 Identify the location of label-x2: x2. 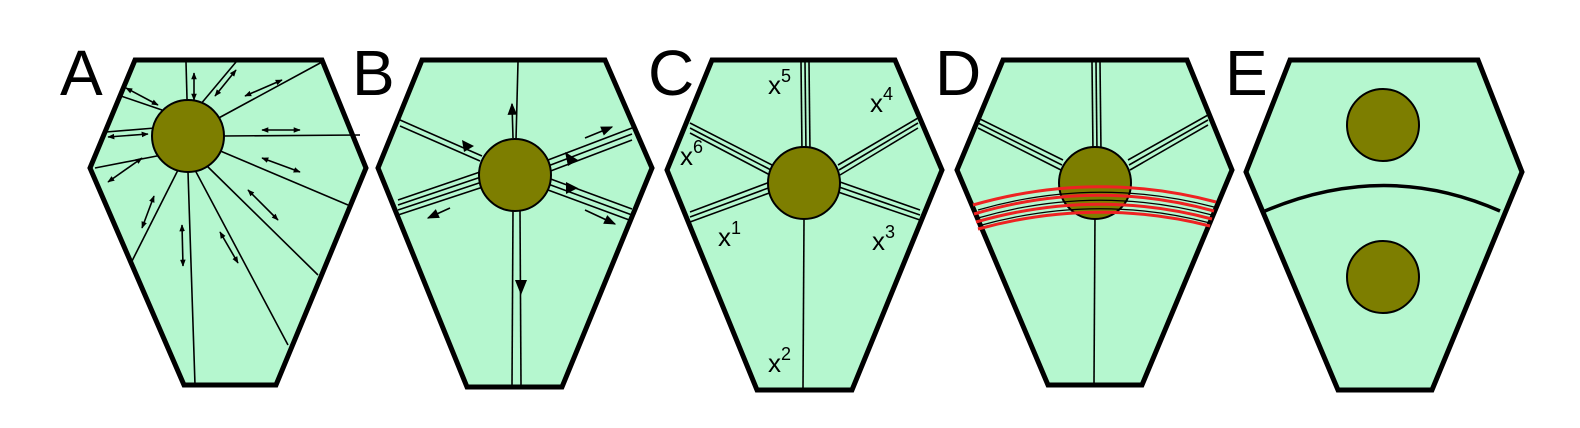
(779, 361).